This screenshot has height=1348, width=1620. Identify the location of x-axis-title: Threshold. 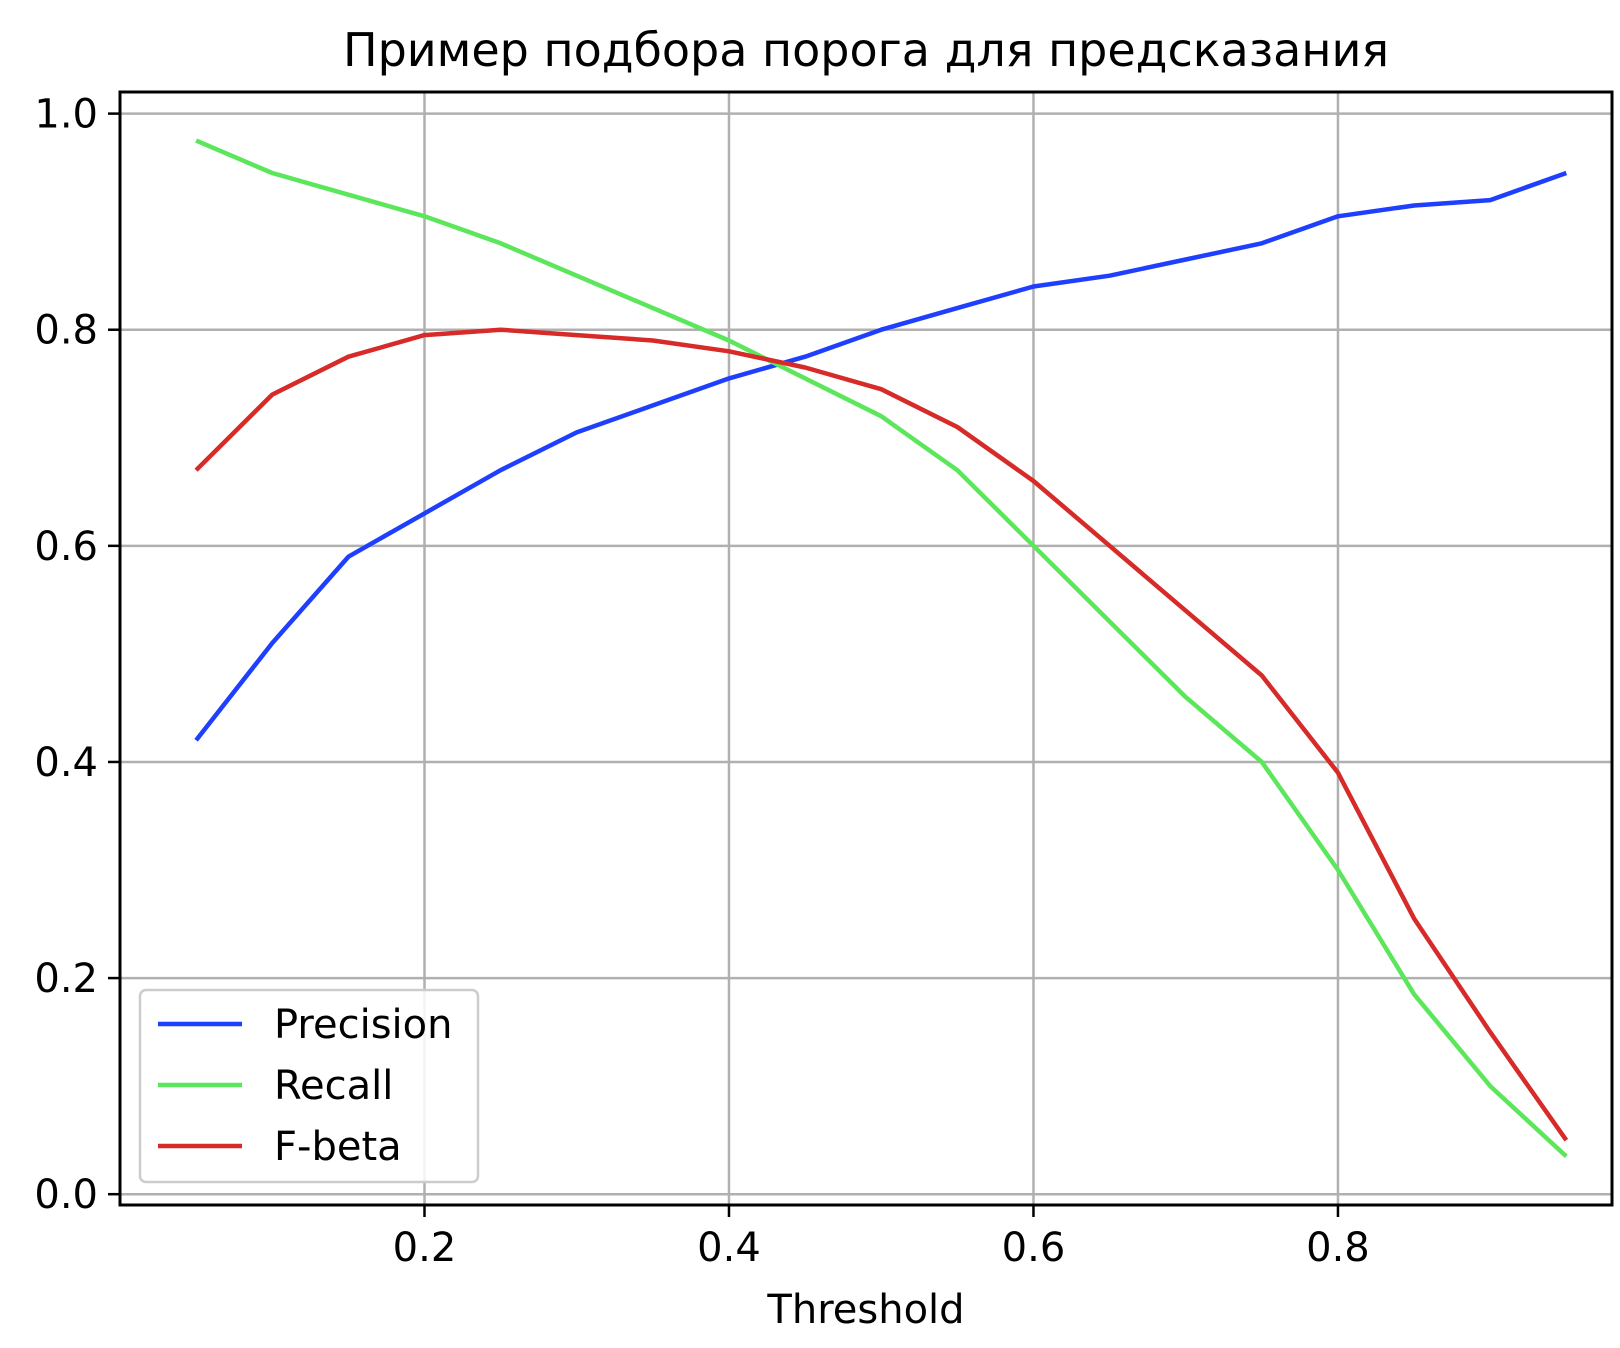
(865, 1310).